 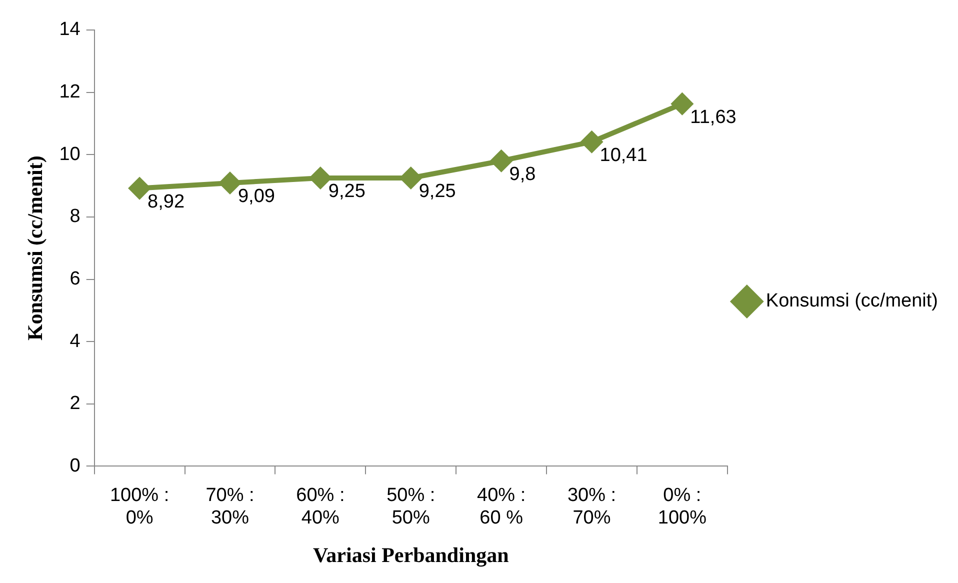 What do you see at coordinates (75, 403) in the screenshot?
I see `y-tick-label: 2` at bounding box center [75, 403].